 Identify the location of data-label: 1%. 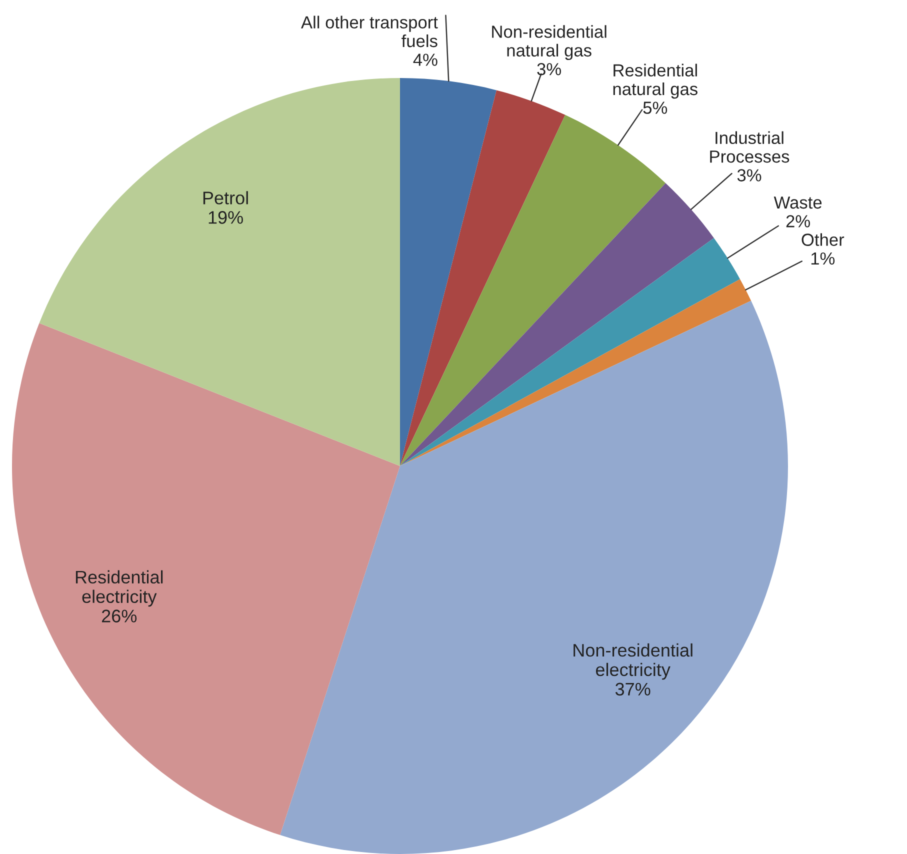
(823, 258).